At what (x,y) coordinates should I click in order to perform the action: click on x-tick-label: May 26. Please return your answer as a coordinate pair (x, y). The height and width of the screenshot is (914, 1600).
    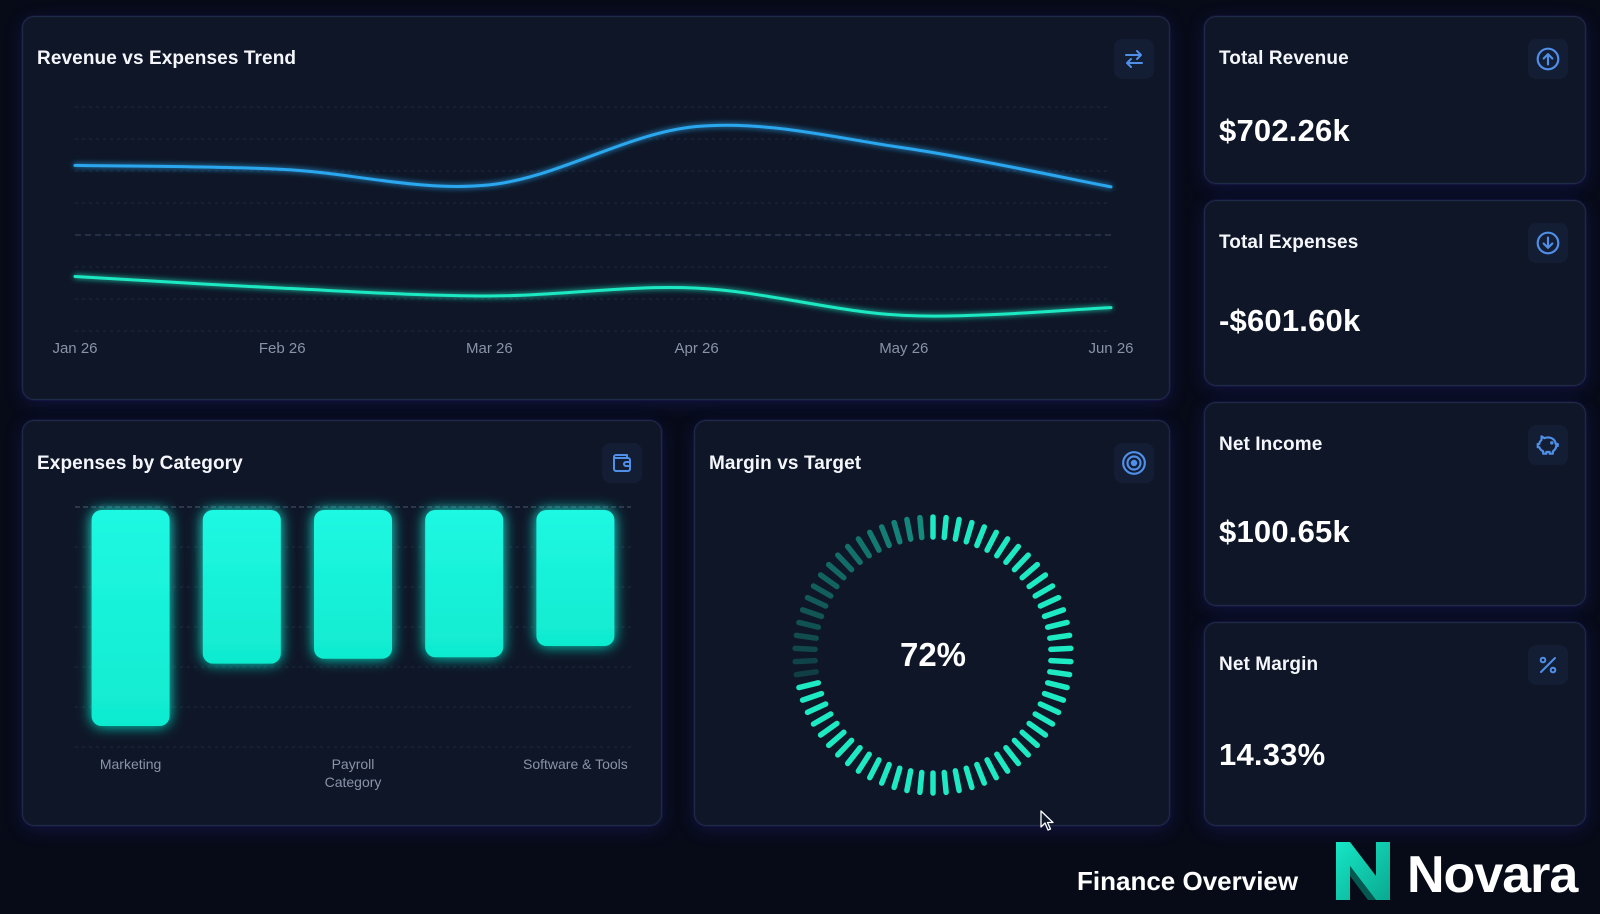
    Looking at the image, I should click on (903, 348).